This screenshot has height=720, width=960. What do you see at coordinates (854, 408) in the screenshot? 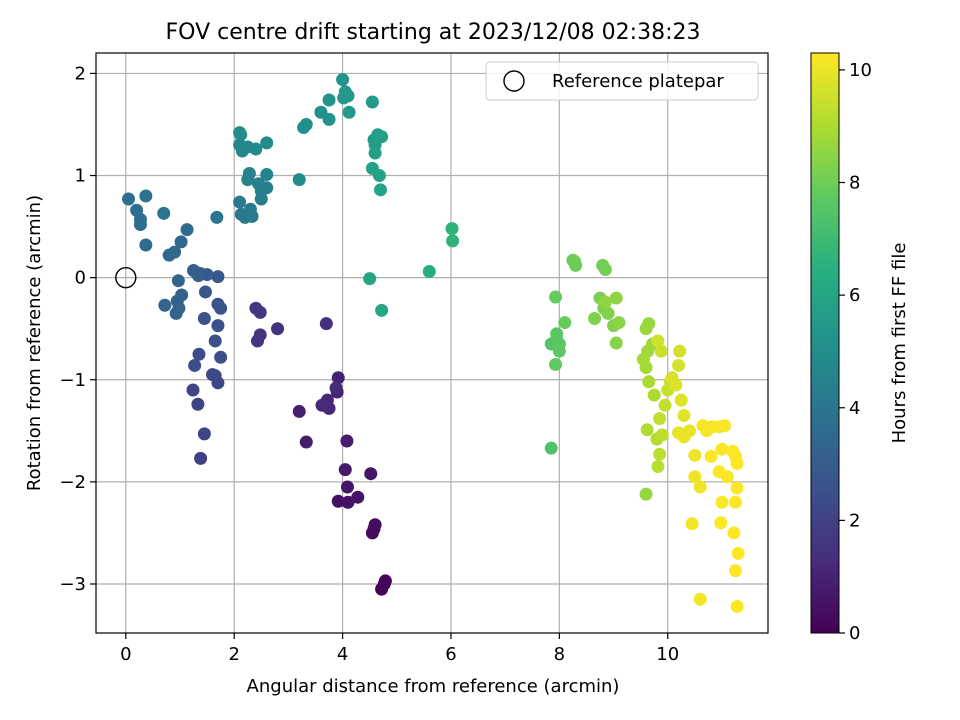
I see `colorbar-tick-label: 4` at bounding box center [854, 408].